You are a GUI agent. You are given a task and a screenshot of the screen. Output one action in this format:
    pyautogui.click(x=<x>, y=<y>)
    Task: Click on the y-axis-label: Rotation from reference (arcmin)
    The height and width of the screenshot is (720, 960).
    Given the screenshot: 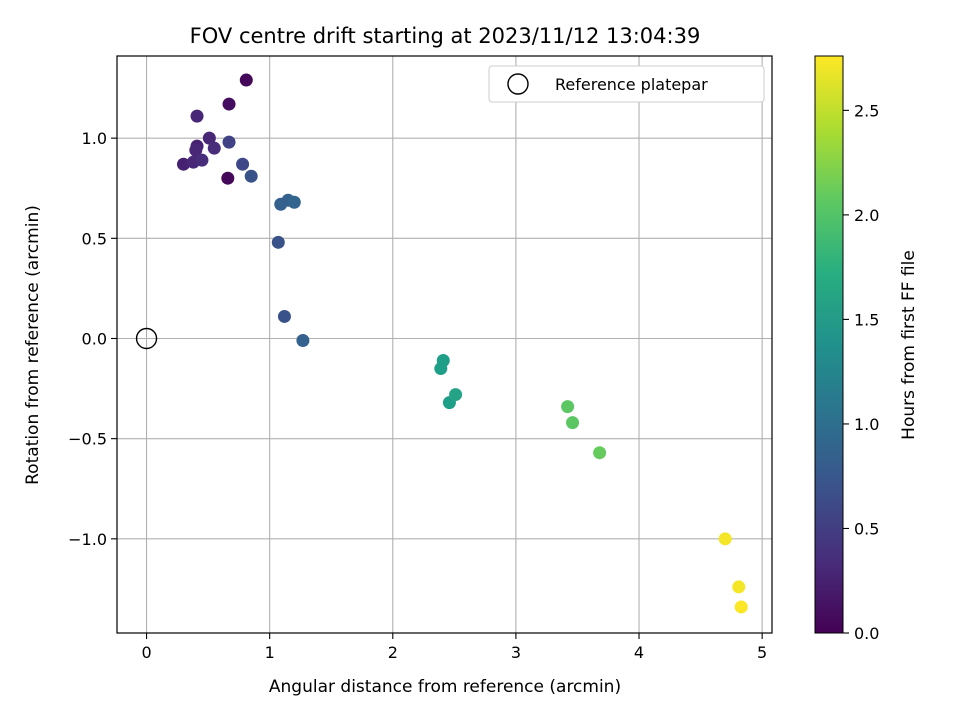 What is the action you would take?
    pyautogui.click(x=33, y=345)
    